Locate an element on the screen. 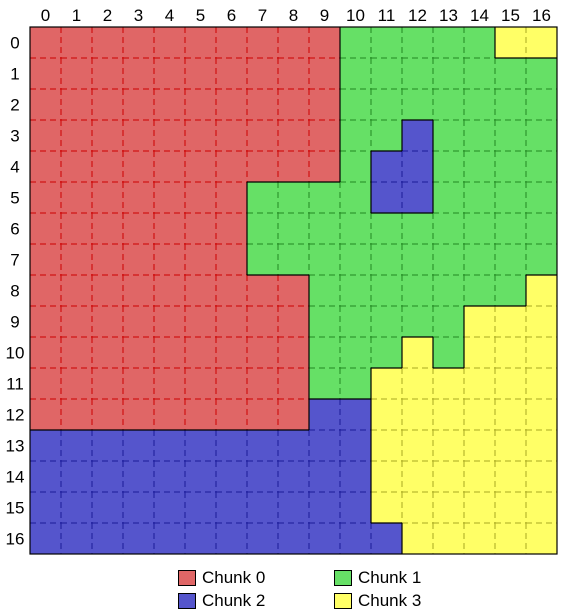  row-label: 14 is located at coordinates (15, 477).